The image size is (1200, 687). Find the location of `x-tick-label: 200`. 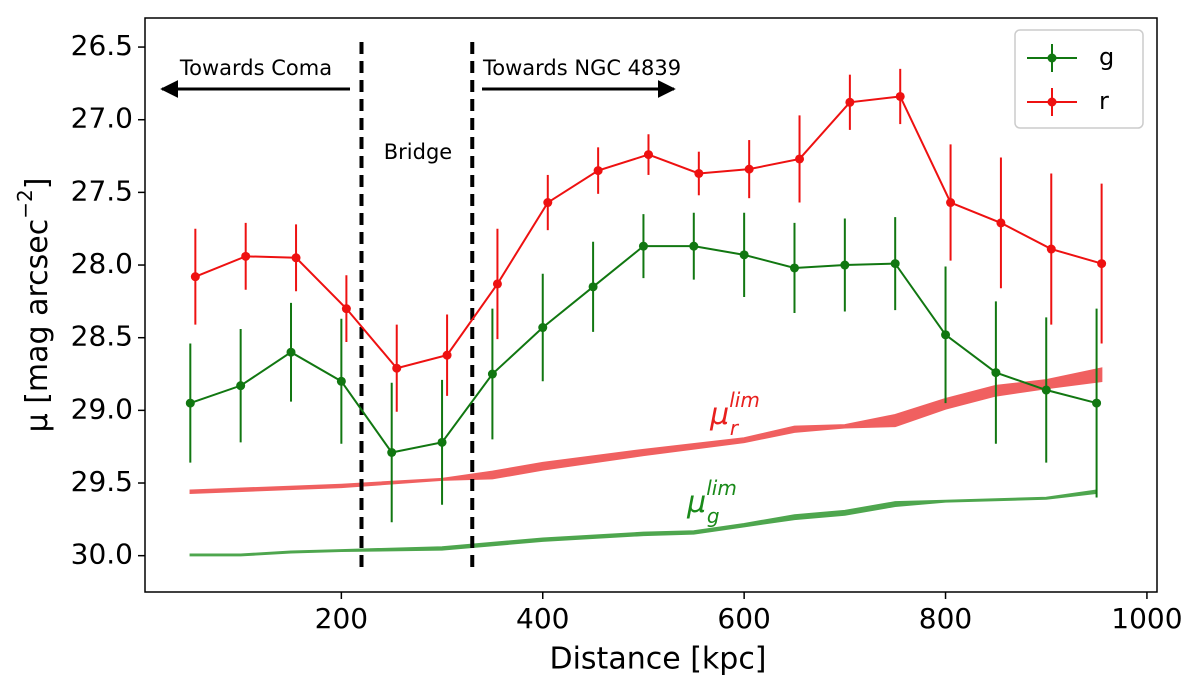

x-tick-label: 200 is located at coordinates (341, 618).